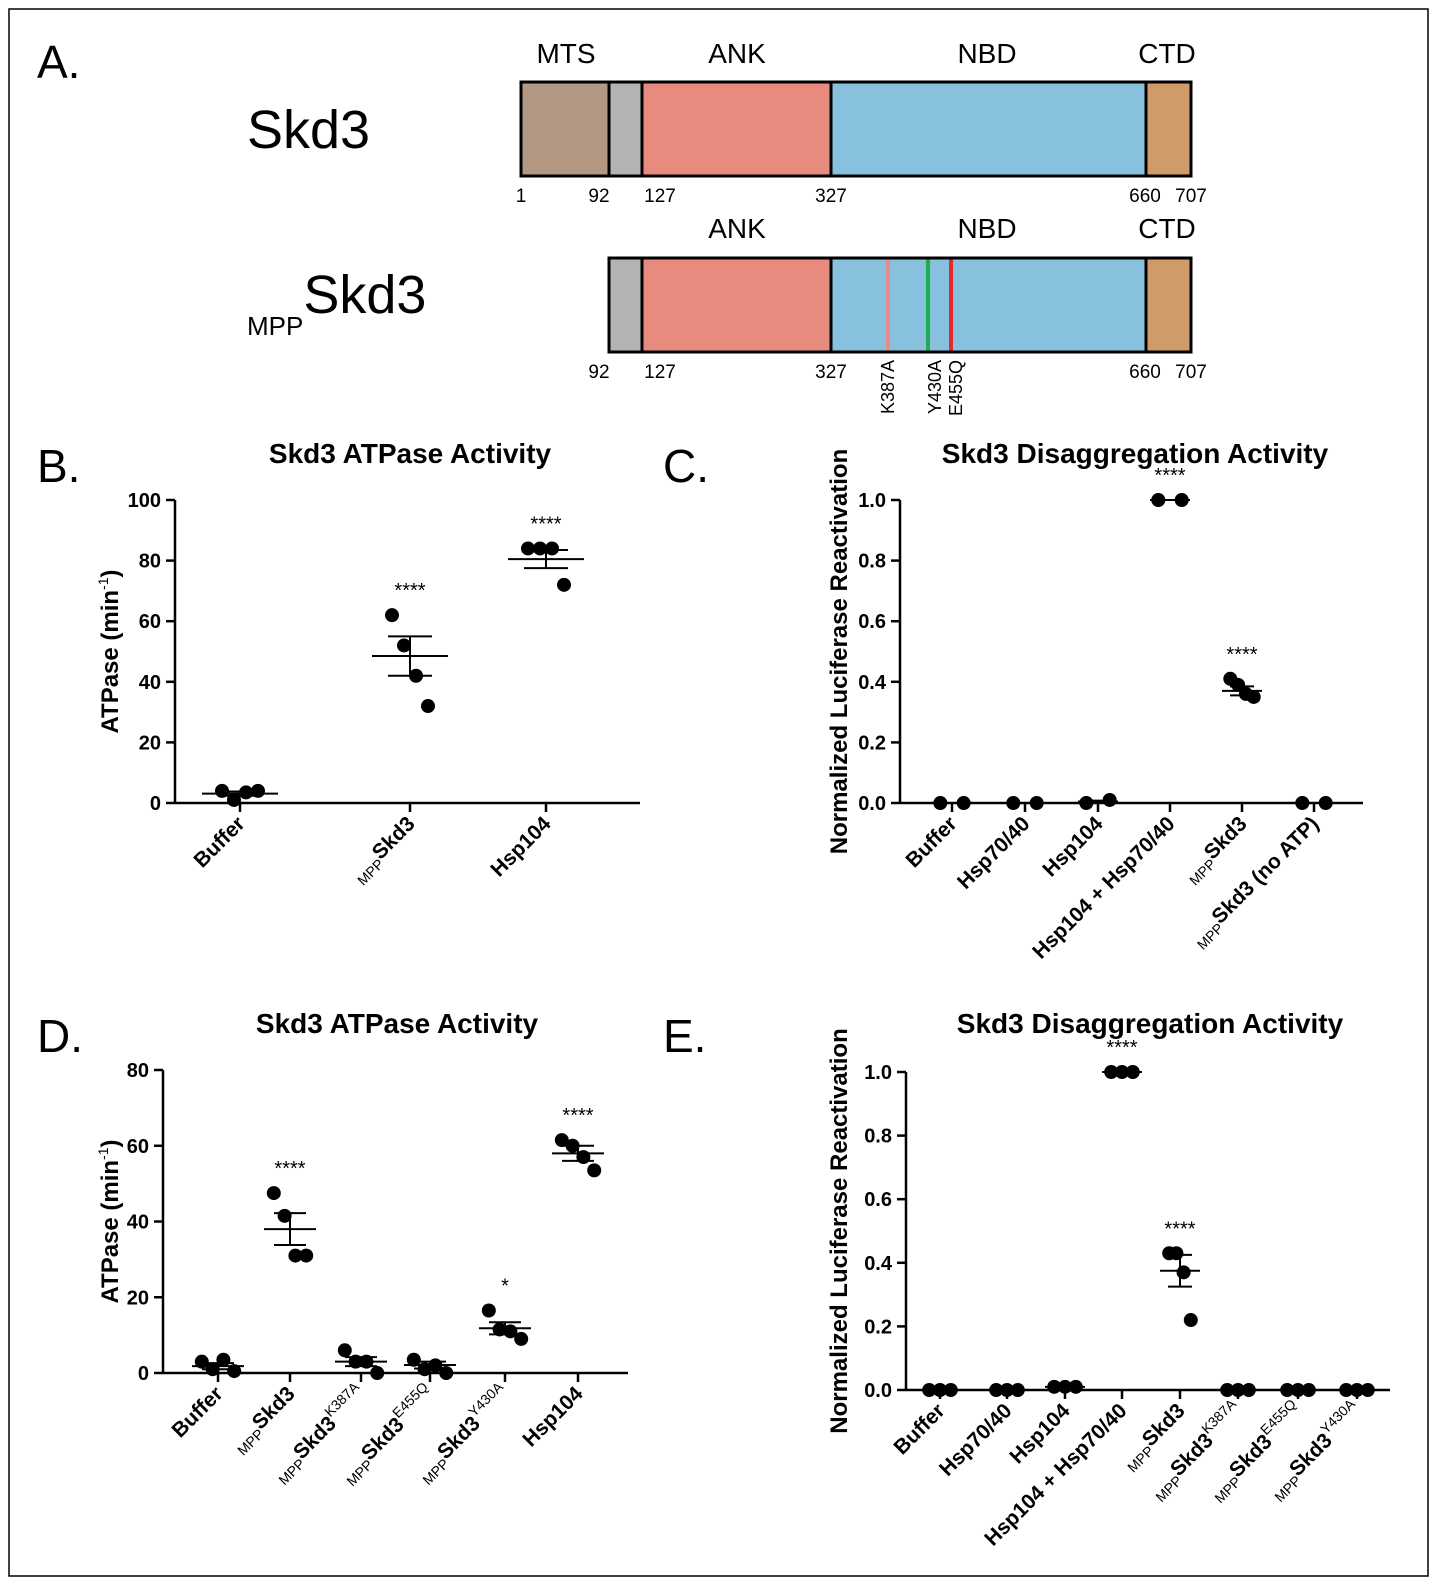 Image resolution: width=1437 pixels, height=1585 pixels. Describe the element at coordinates (872, 622) in the screenshot. I see `y-tick-label: 0.6` at that location.